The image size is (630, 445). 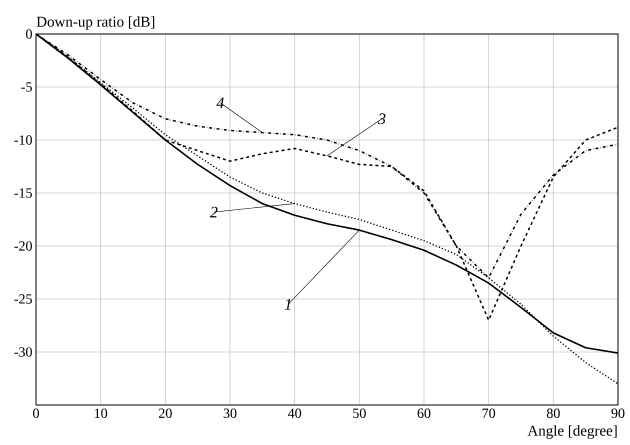 I want to click on y-tick-label: -10, so click(x=23, y=140).